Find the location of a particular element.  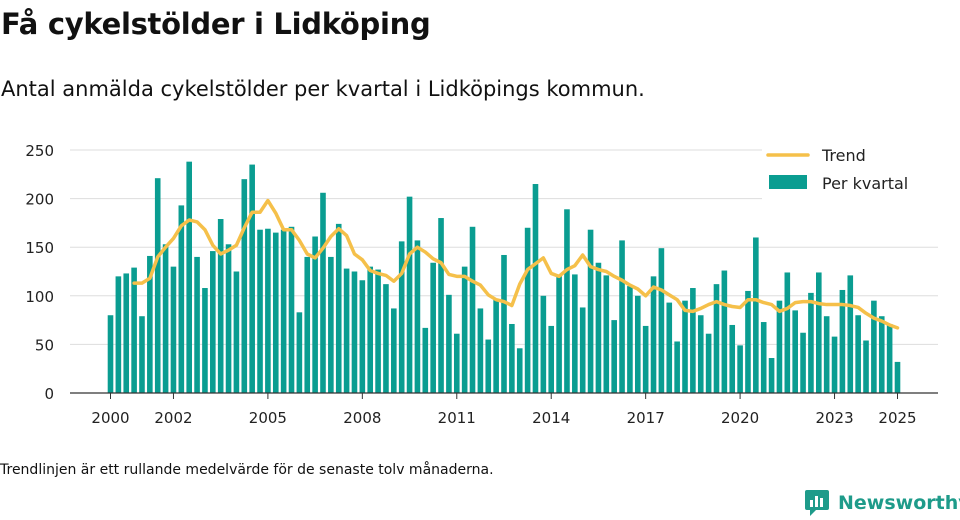

y-tick-label: 200 is located at coordinates (39, 200).